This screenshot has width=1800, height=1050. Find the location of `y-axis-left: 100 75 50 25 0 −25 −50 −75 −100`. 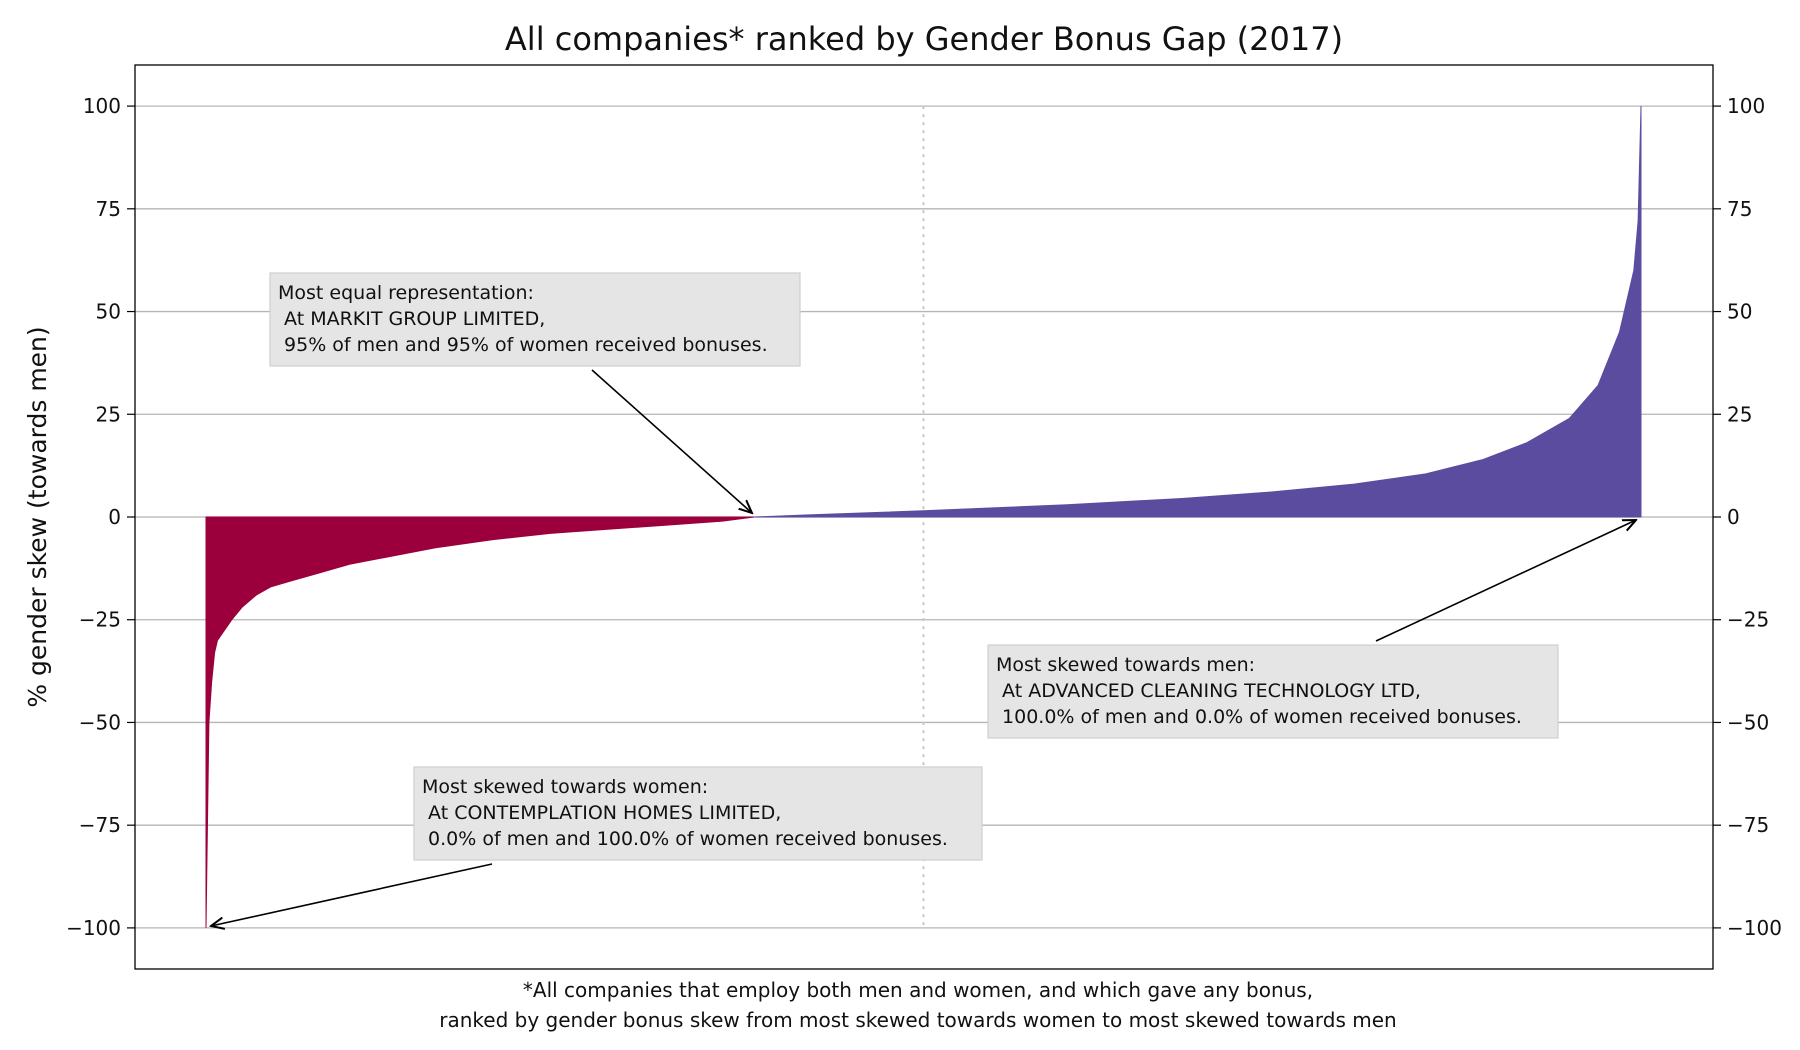

y-axis-left: 100 75 50 25 0 −25 −50 −75 −100 is located at coordinates (100, 517).